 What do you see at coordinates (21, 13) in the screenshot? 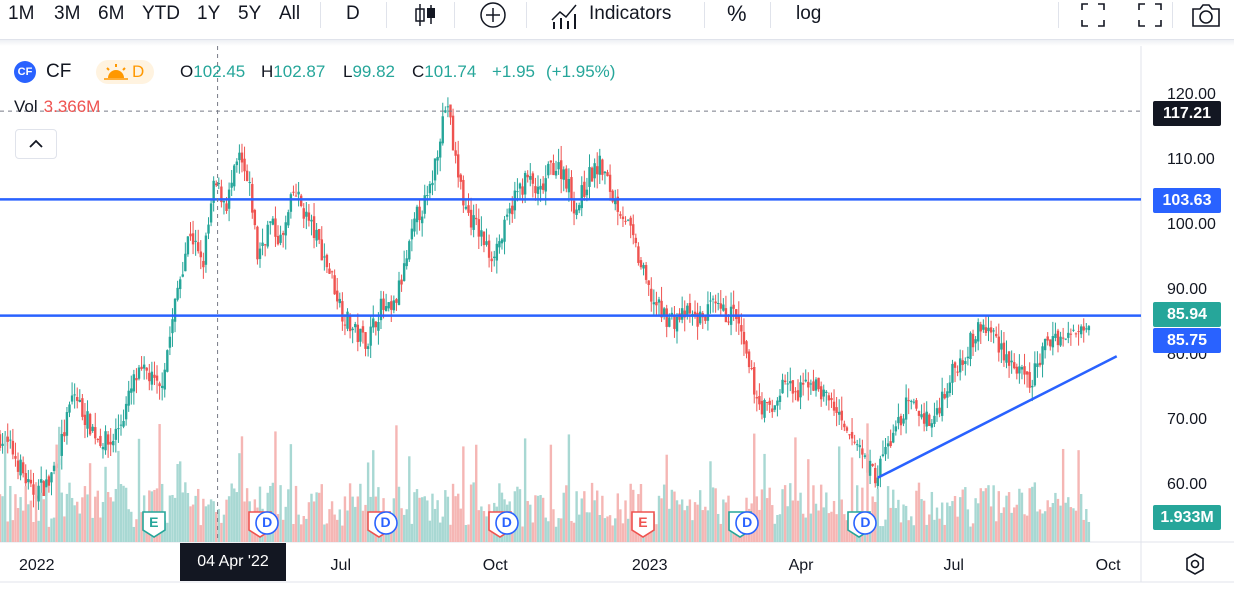
I see `range-1m-button: 1M` at bounding box center [21, 13].